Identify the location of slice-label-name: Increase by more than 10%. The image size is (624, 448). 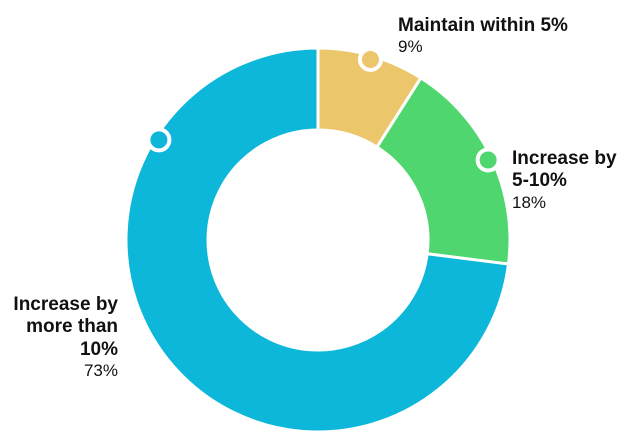
(65, 327).